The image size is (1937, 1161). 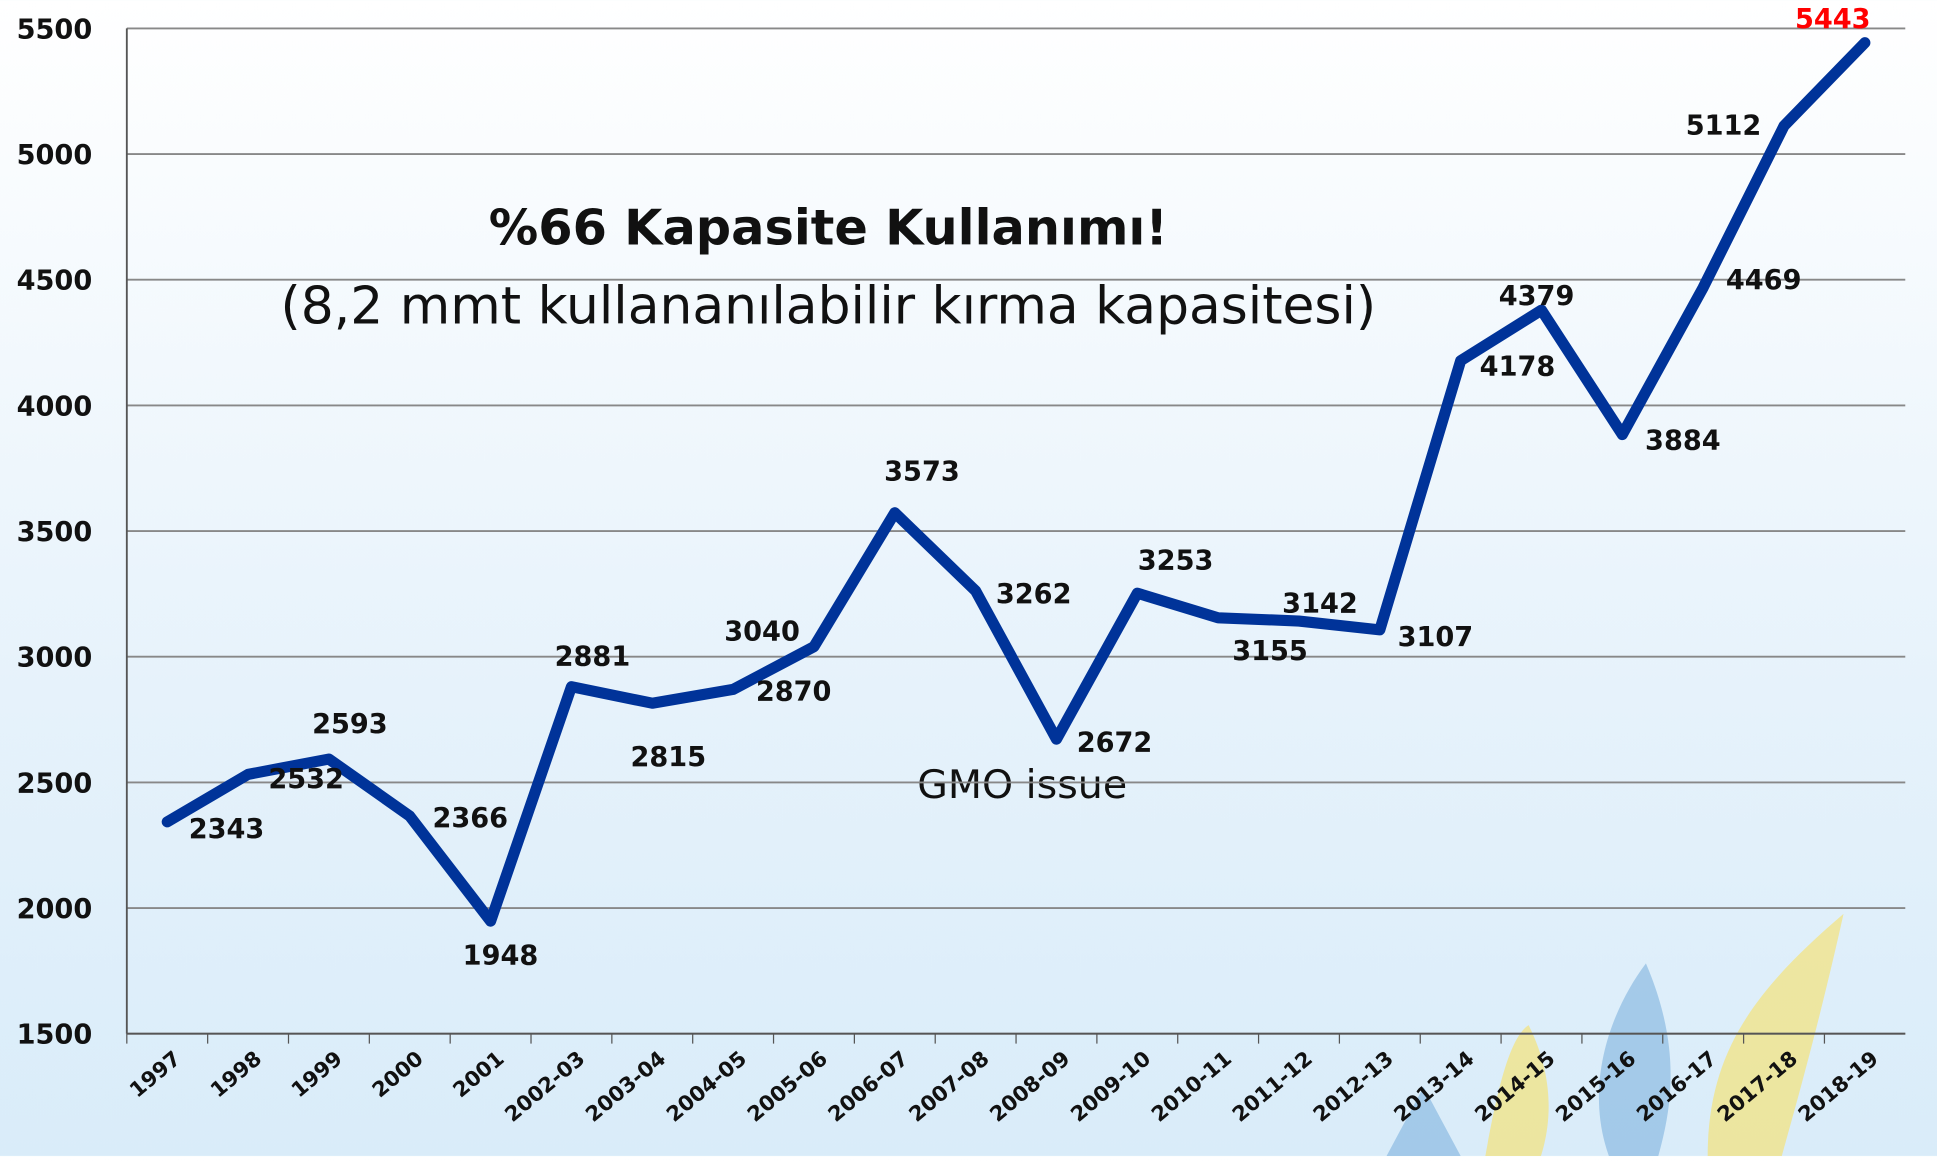 What do you see at coordinates (868, 1086) in the screenshot?
I see `x-tick-label: 2006-07` at bounding box center [868, 1086].